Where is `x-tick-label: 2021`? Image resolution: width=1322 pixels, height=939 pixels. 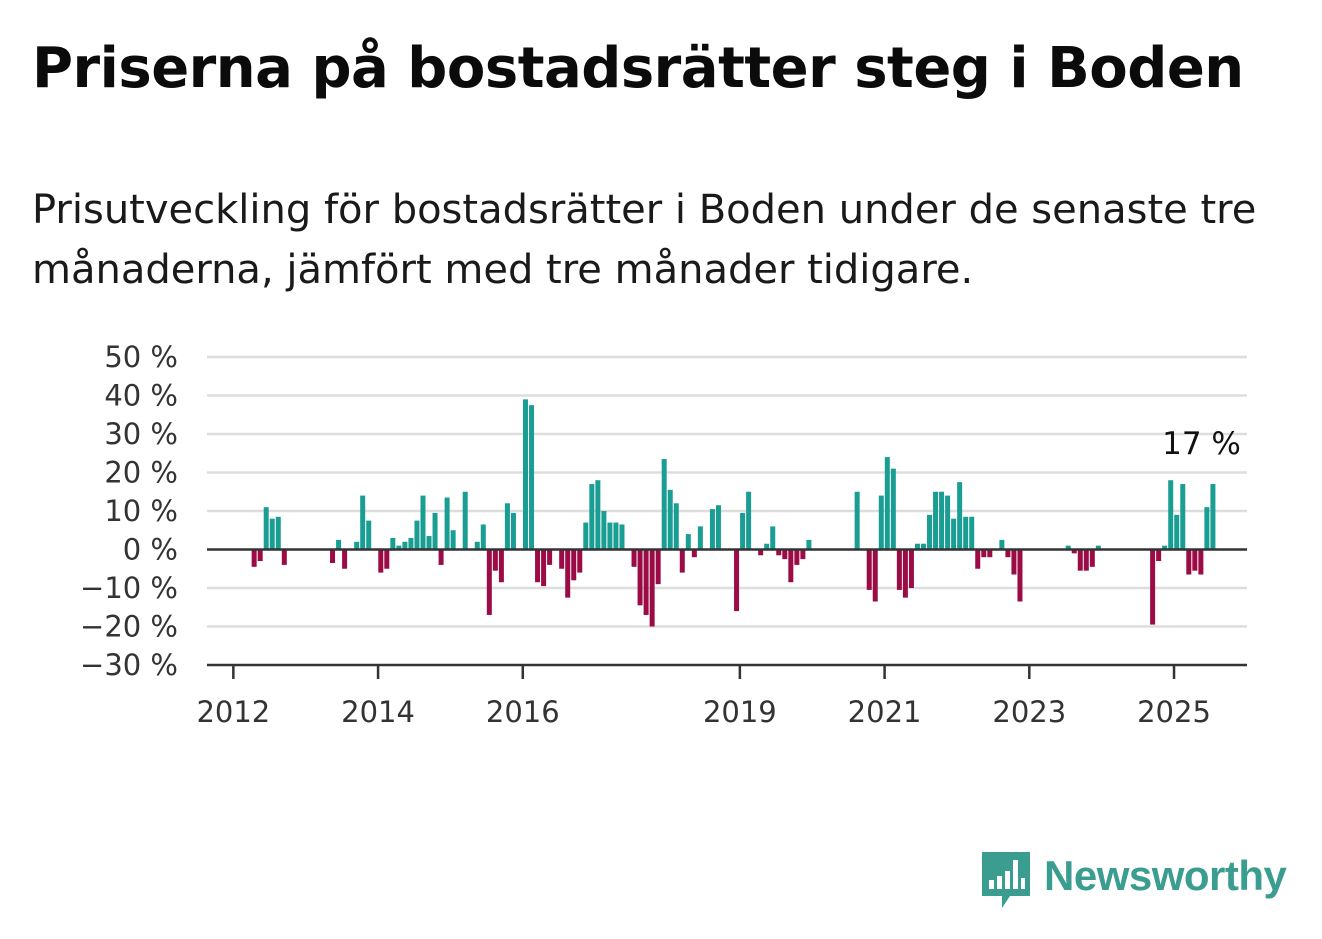 x-tick-label: 2021 is located at coordinates (885, 712).